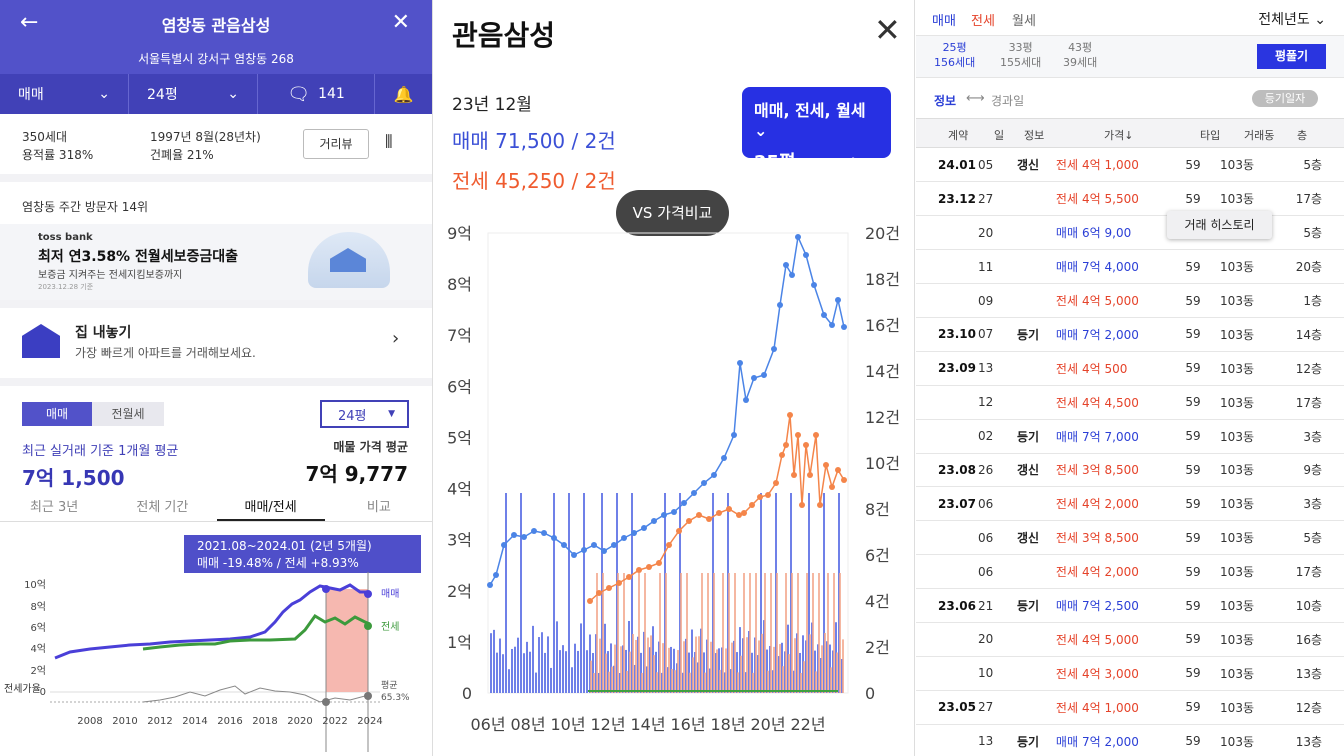  Describe the element at coordinates (1130, 605) in the screenshot. I see `table-row: 23.06 21 등기 매매 7억 2,500 59 103동 10층` at that location.